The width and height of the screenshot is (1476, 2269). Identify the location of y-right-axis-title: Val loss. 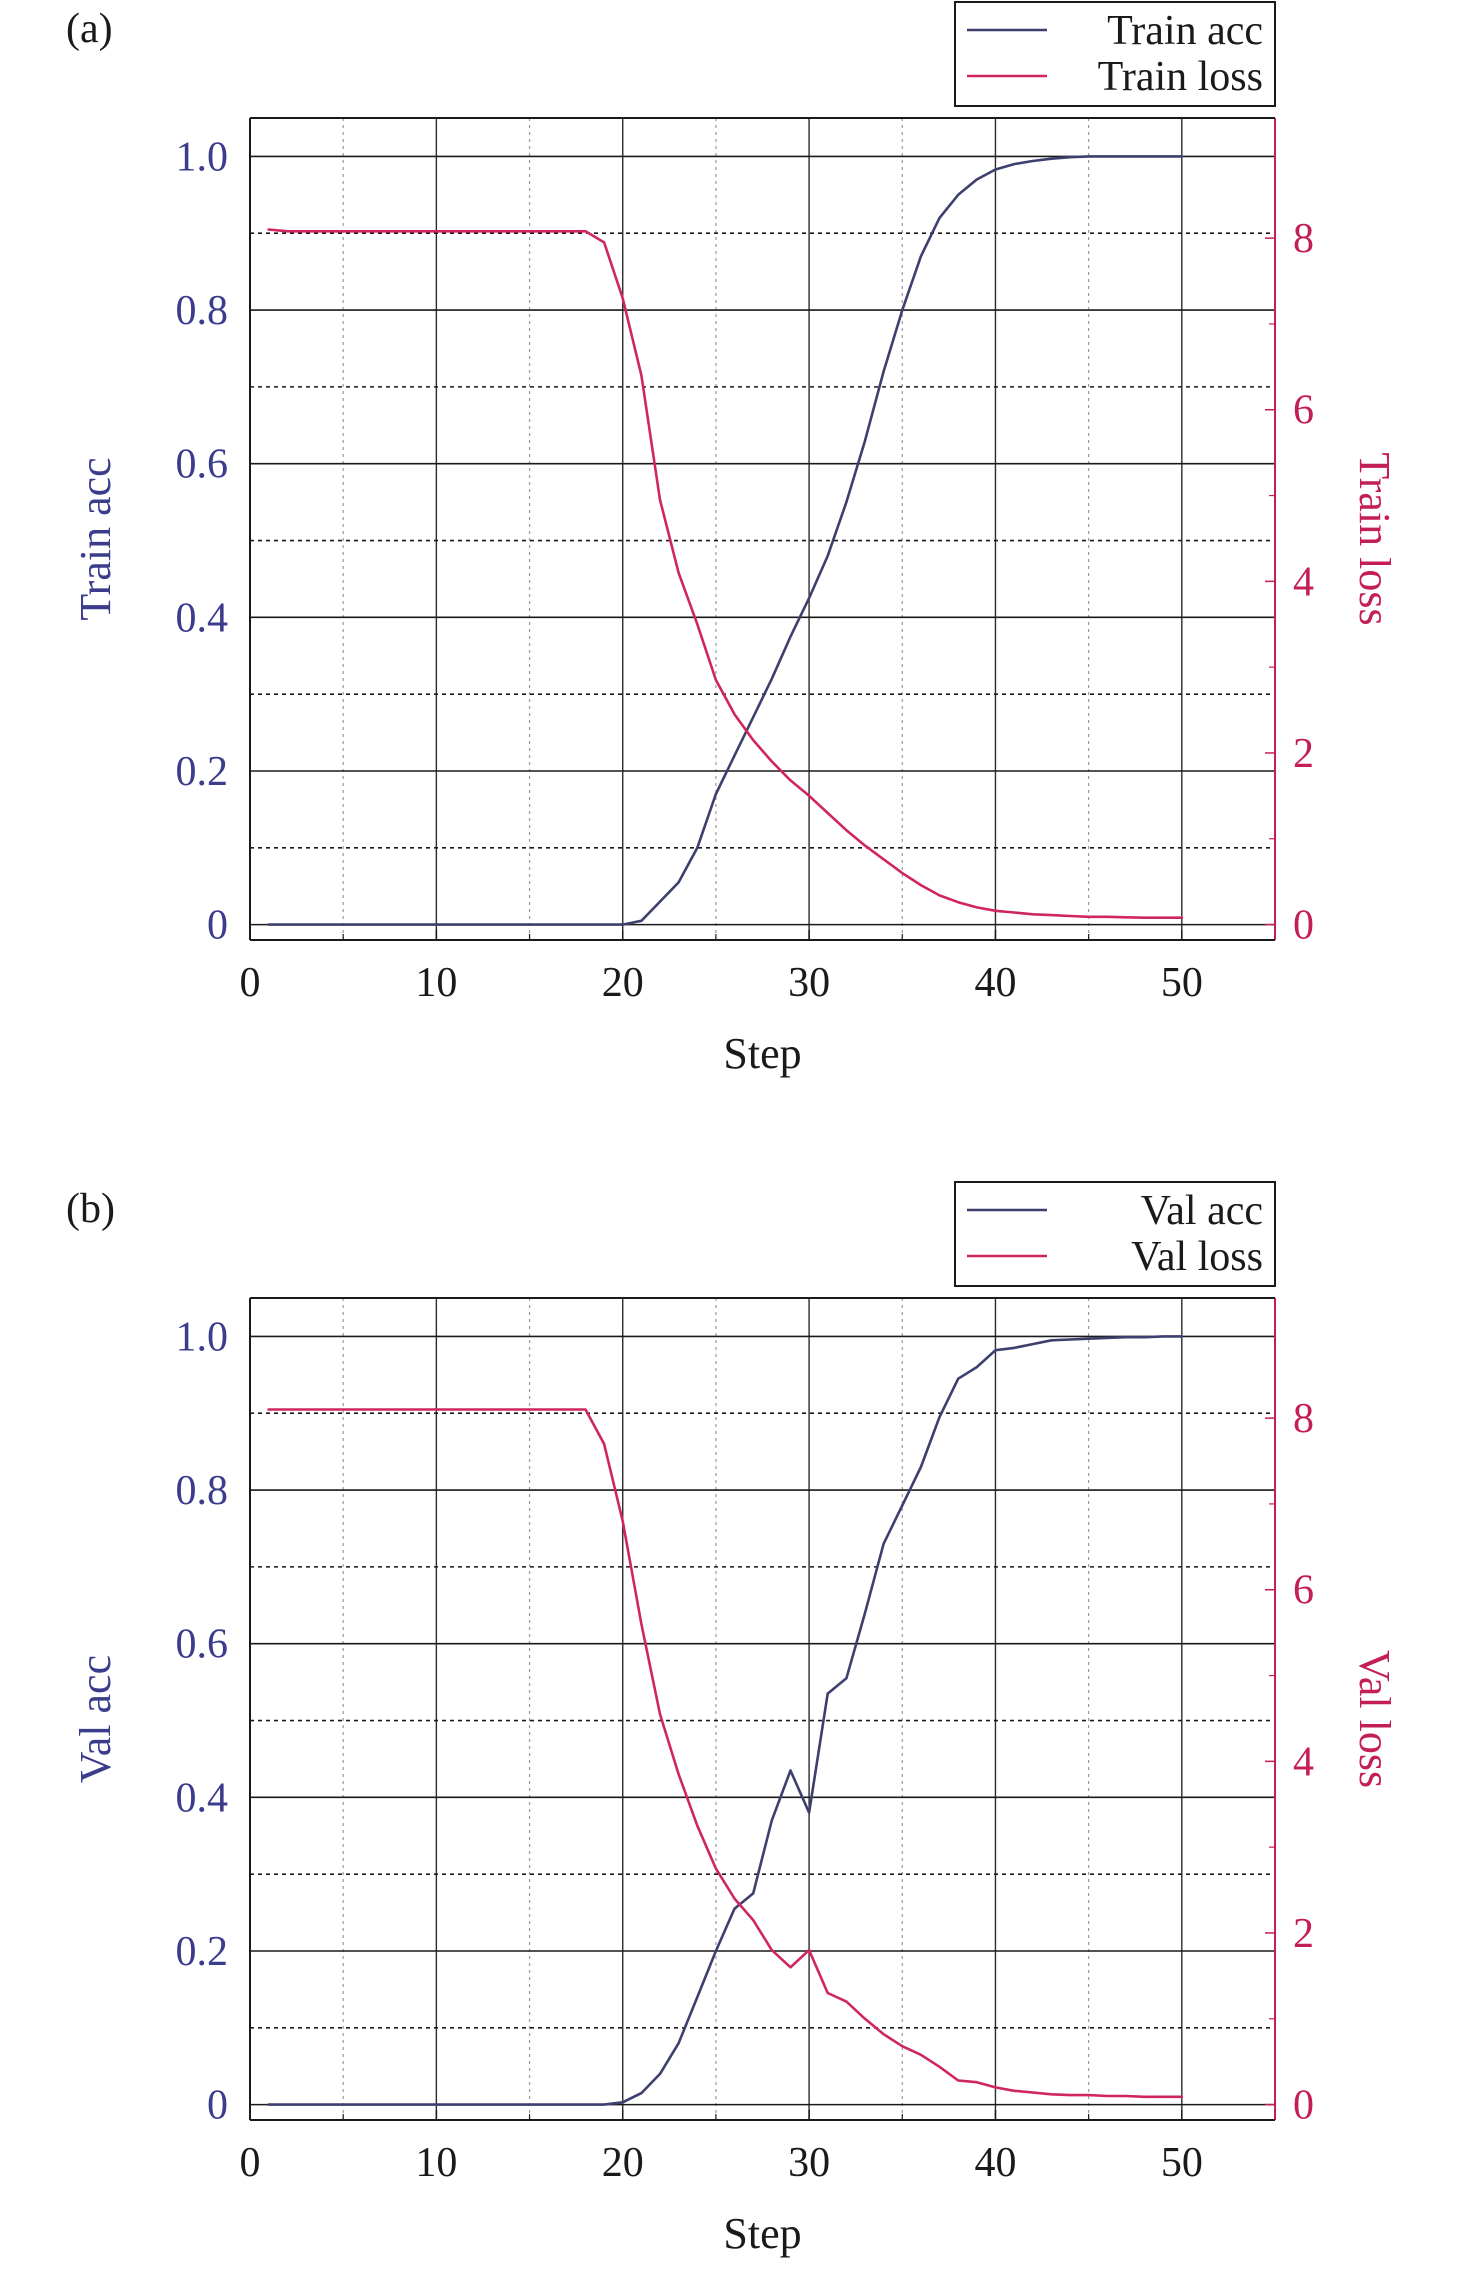
(1374, 1719).